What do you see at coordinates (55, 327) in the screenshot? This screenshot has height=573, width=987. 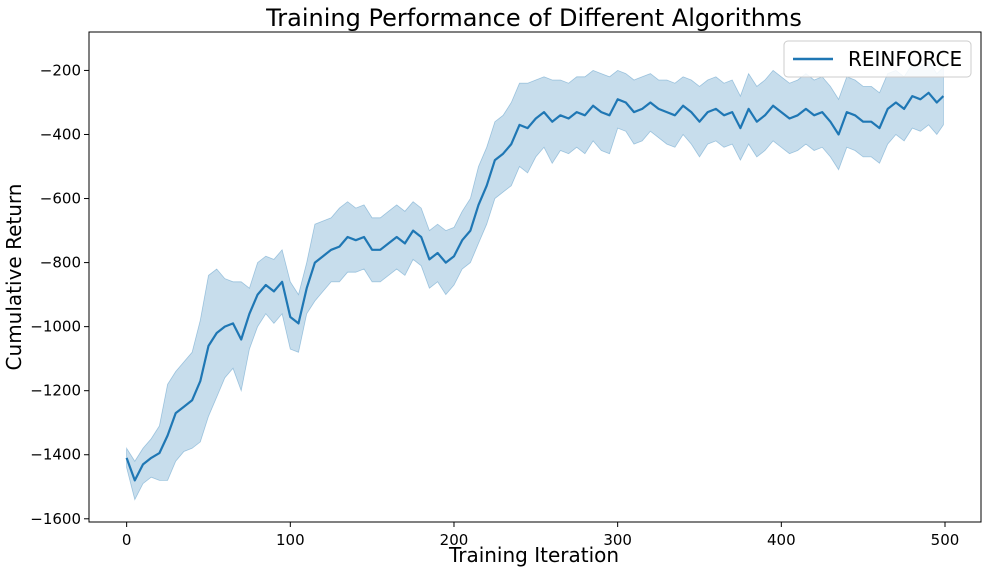 I see `y-tick-label: −1000` at bounding box center [55, 327].